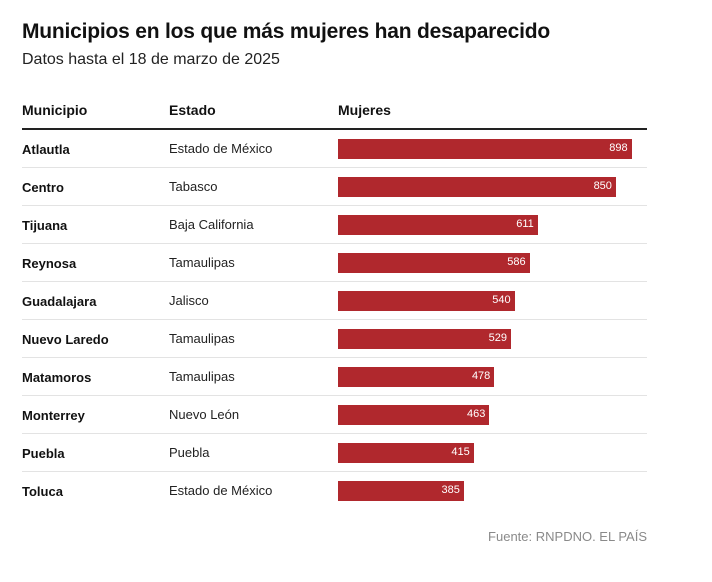 The width and height of the screenshot is (712, 582). What do you see at coordinates (334, 377) in the screenshot?
I see `table-row: Matamoros Tamaulipas 478` at bounding box center [334, 377].